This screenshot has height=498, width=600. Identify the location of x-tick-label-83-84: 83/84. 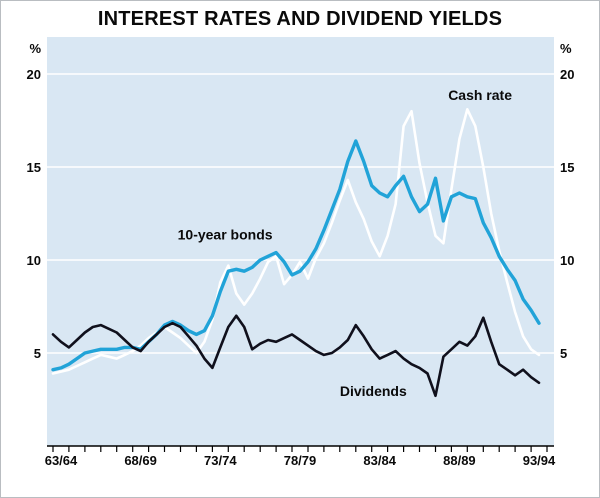
(379, 460).